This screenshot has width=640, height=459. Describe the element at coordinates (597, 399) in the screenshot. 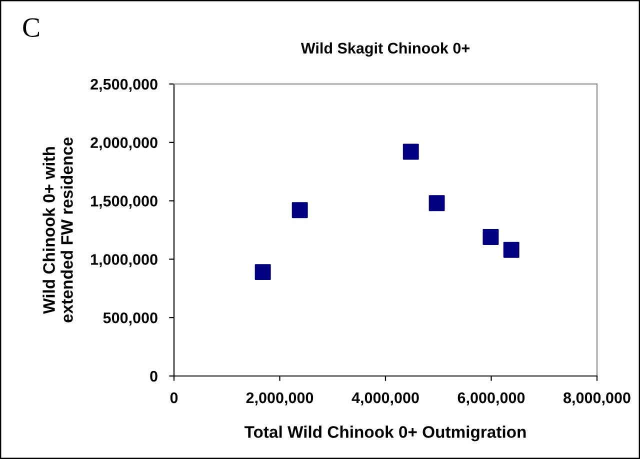

I see `x-tick-label: 8,000,000` at that location.